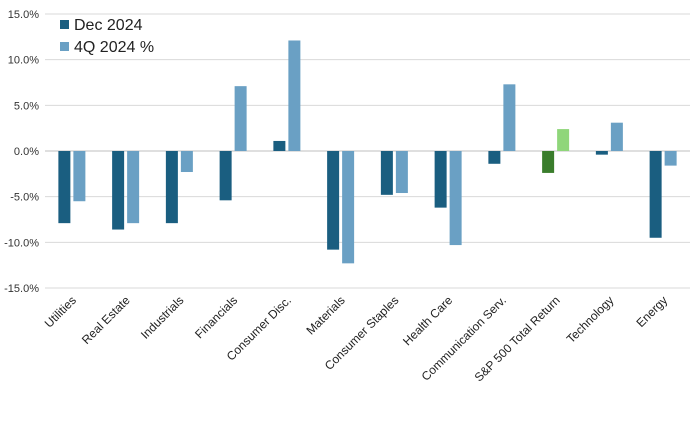  What do you see at coordinates (548, 162) in the screenshot?
I see `bar-sandp-500-total-return-dec-2024` at bounding box center [548, 162].